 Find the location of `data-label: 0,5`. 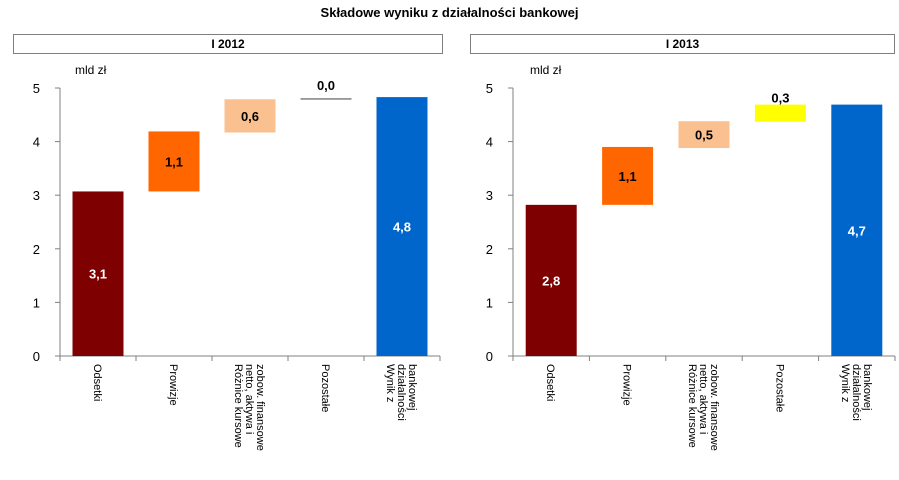

data-label: 0,5 is located at coordinates (704, 135).